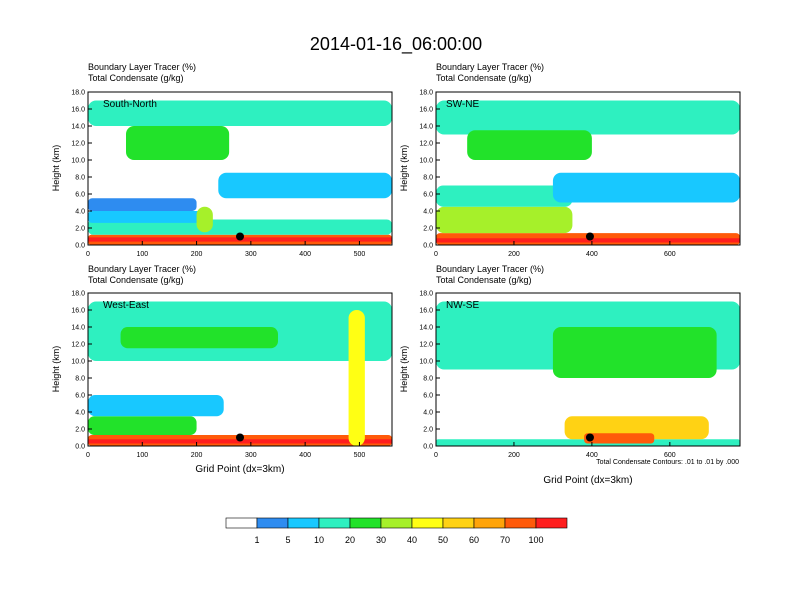  Describe the element at coordinates (587, 480) in the screenshot. I see `x-axis-label: Grid Point (dx=3km)` at that location.